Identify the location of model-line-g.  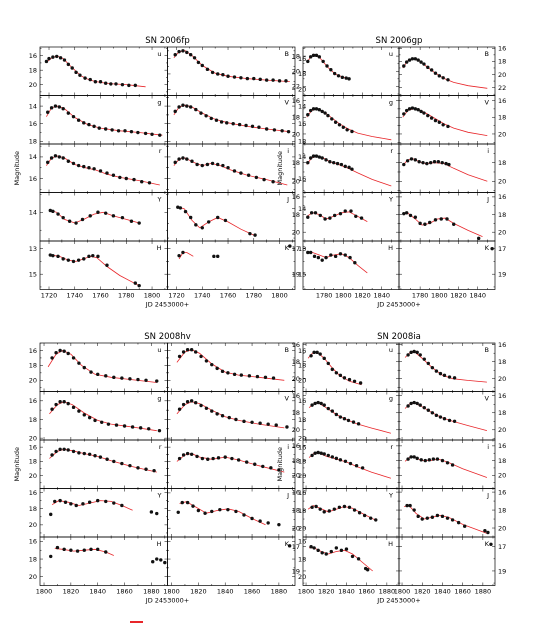
(104, 120).